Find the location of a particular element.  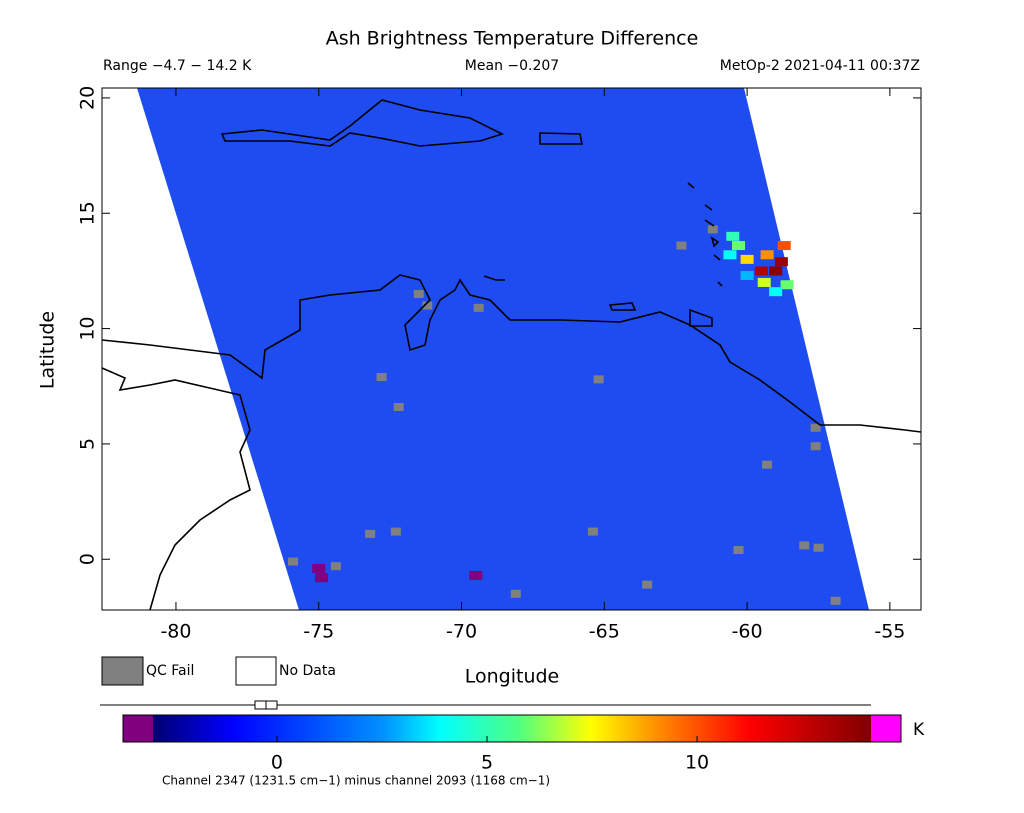

colorbar-tick-label: 10 is located at coordinates (697, 763).